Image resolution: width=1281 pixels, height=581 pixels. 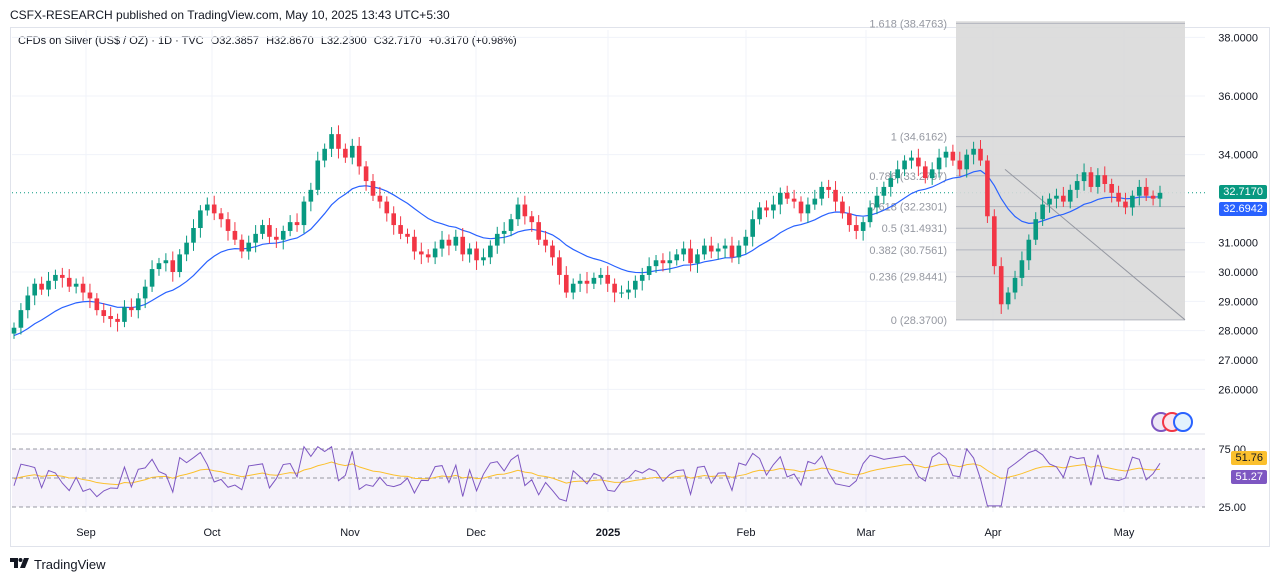 I want to click on fib-level-label: 0.236 (29.8441), so click(x=908, y=278).